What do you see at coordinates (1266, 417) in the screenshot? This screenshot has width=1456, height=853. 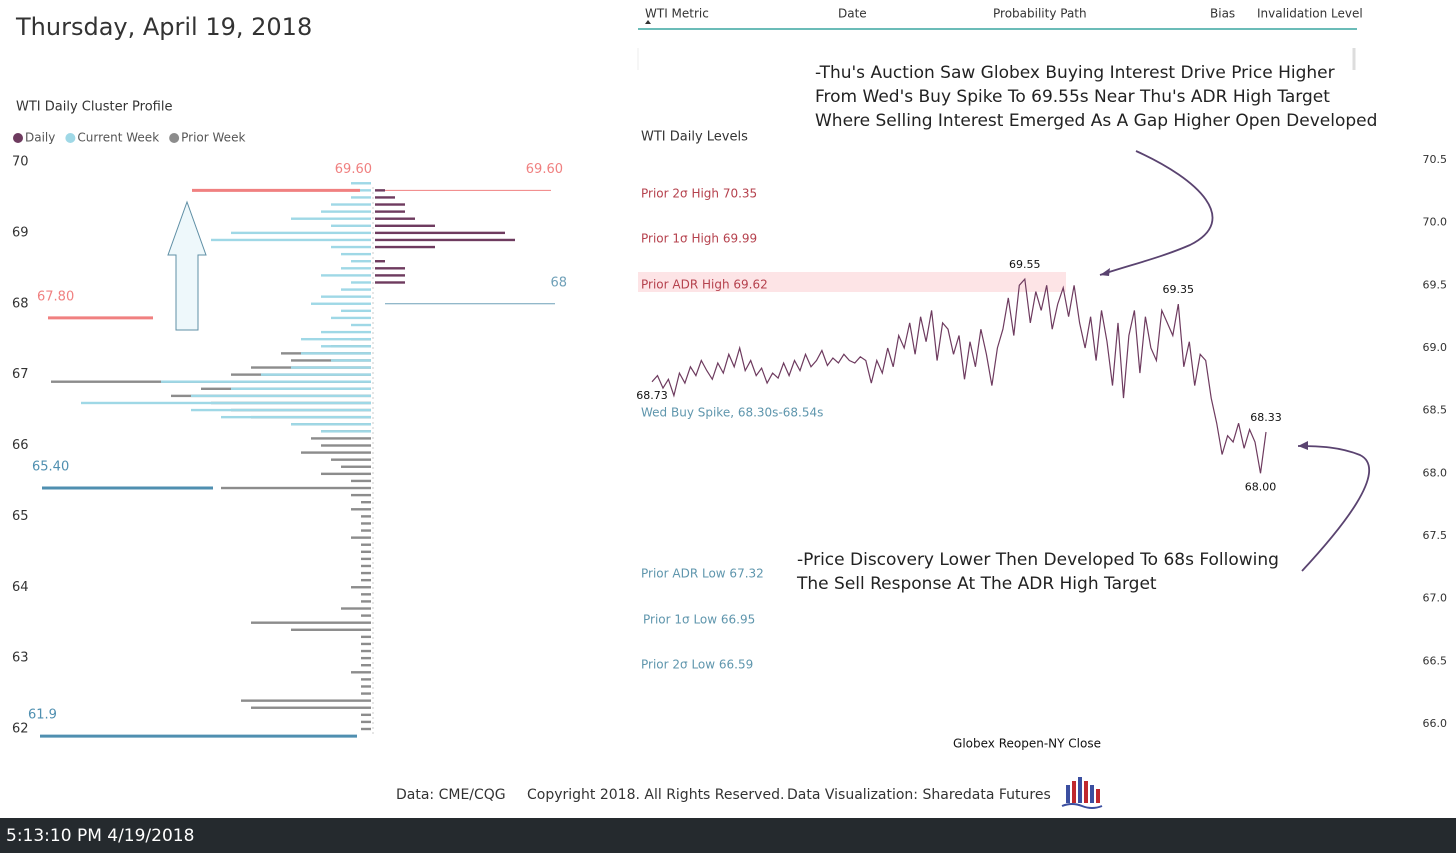 I see `point-label: 68.33` at bounding box center [1266, 417].